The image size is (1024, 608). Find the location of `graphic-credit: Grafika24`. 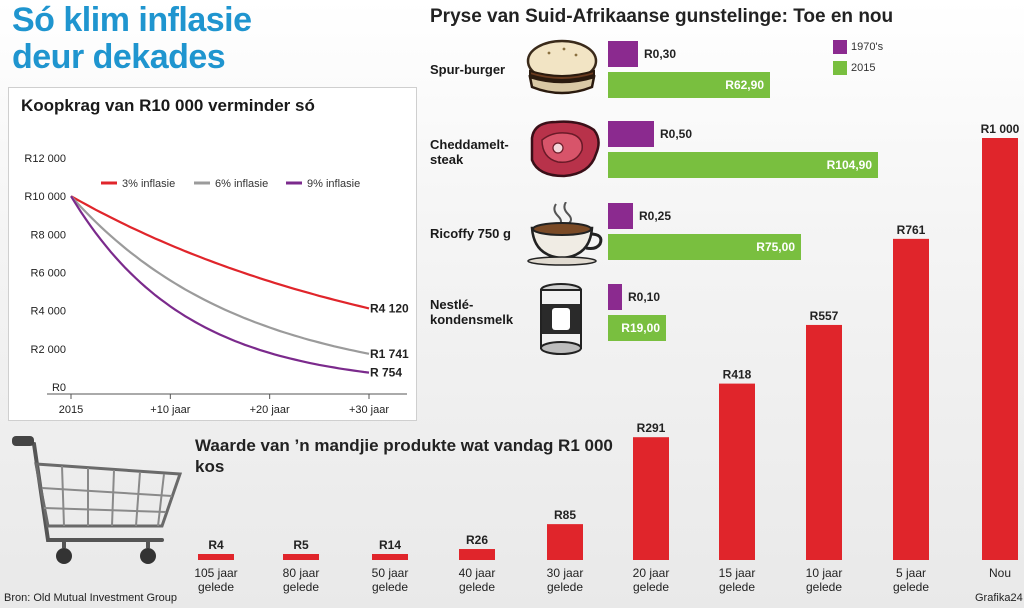

graphic-credit: Grafika24 is located at coordinates (999, 598).